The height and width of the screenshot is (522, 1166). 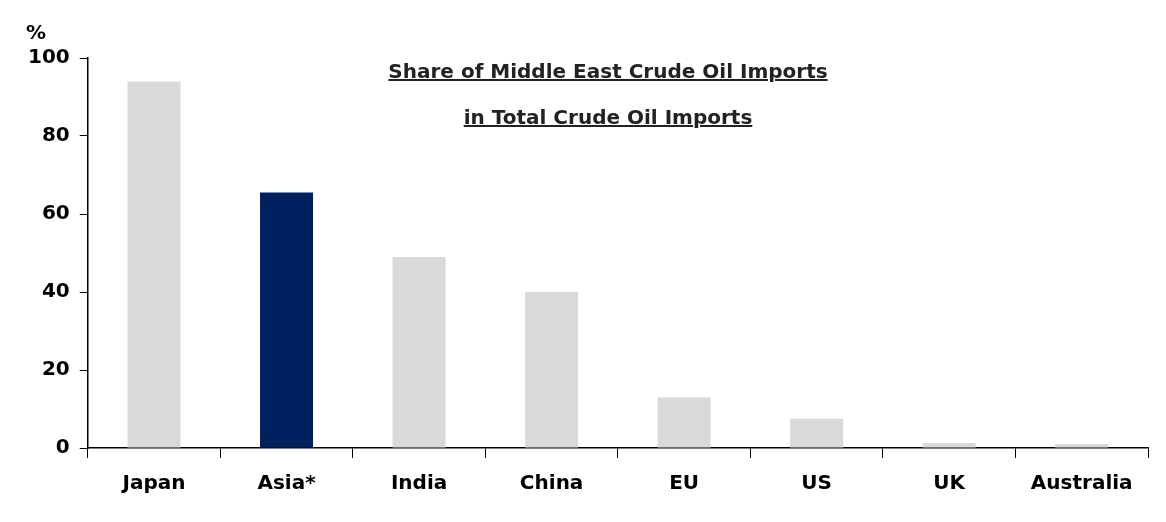 What do you see at coordinates (36, 32) in the screenshot?
I see `y-axis-title: %` at bounding box center [36, 32].